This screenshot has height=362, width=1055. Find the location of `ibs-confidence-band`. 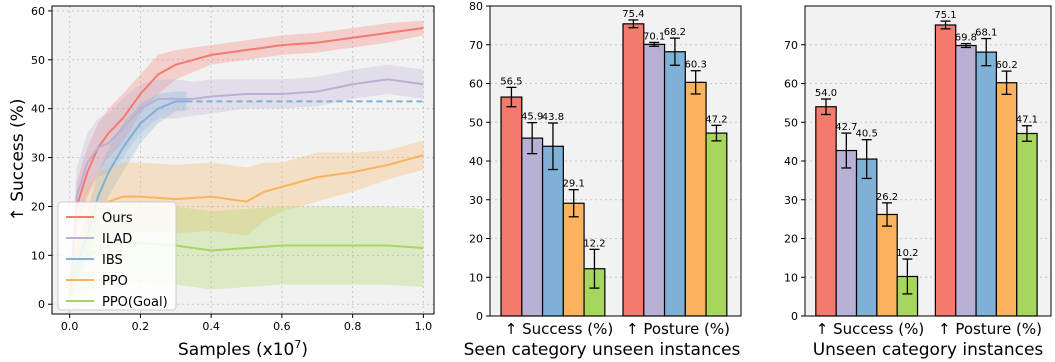

ibs-confidence-band is located at coordinates (128, 198).